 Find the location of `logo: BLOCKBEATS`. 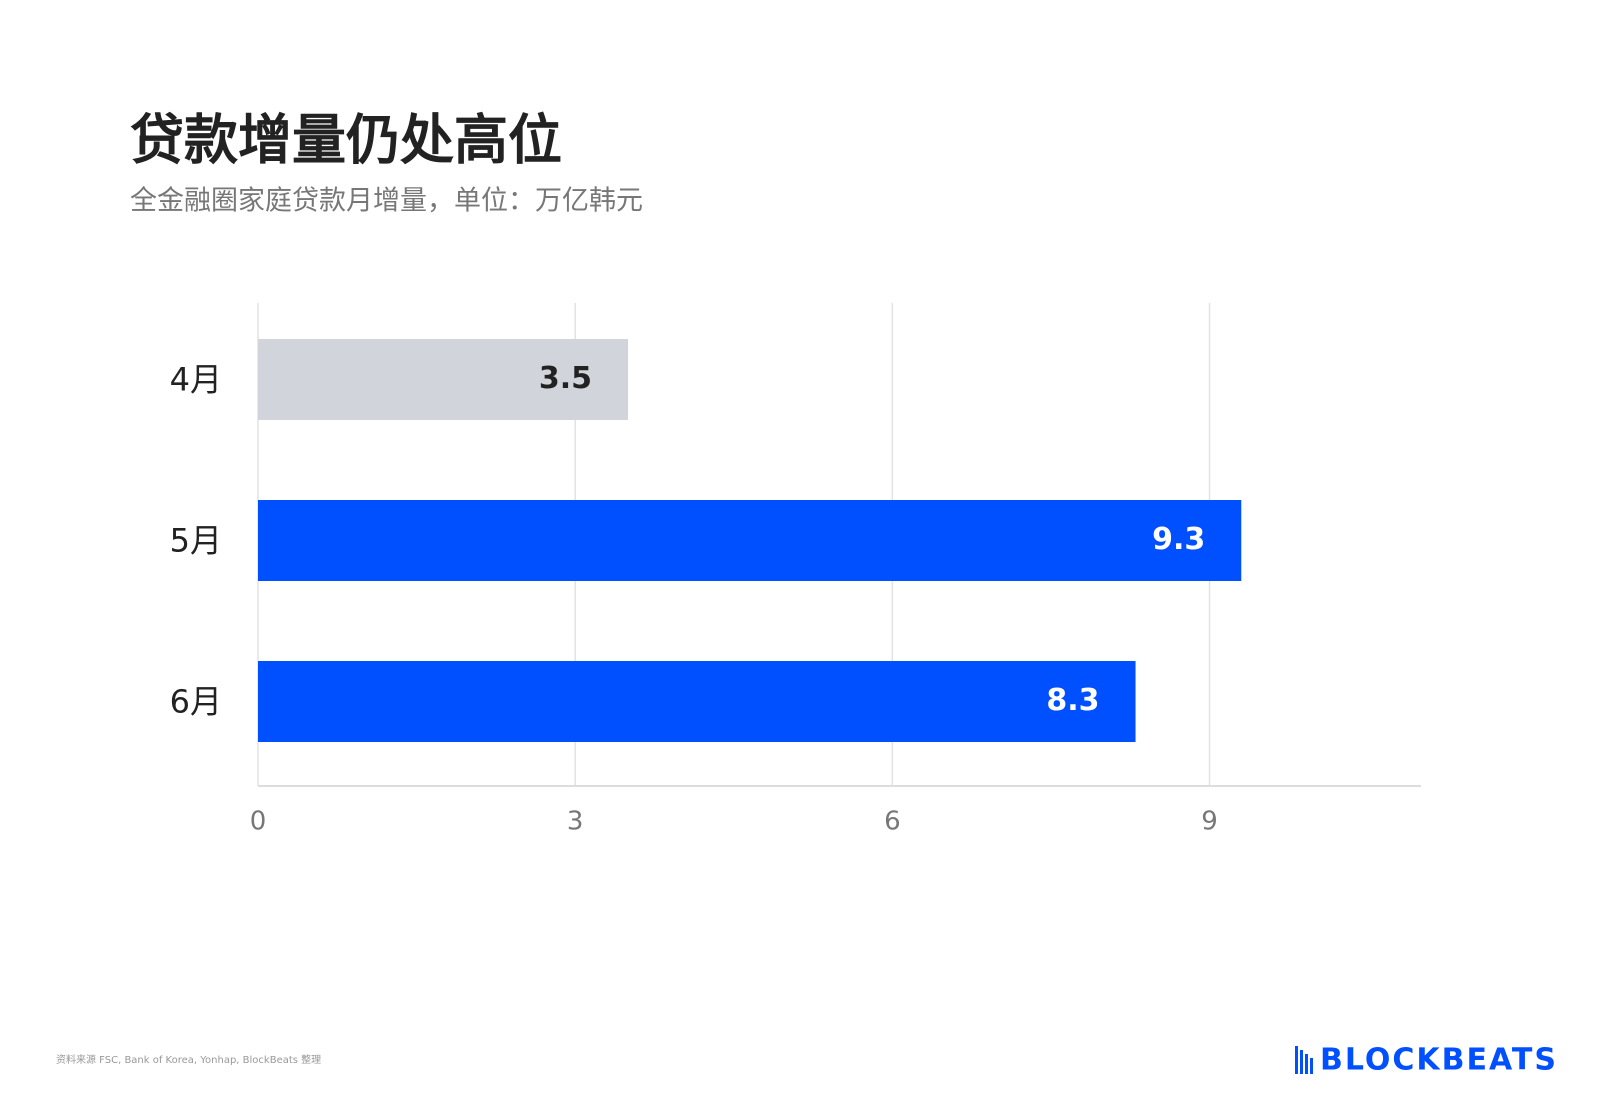

logo: BLOCKBEATS is located at coordinates (1439, 1060).